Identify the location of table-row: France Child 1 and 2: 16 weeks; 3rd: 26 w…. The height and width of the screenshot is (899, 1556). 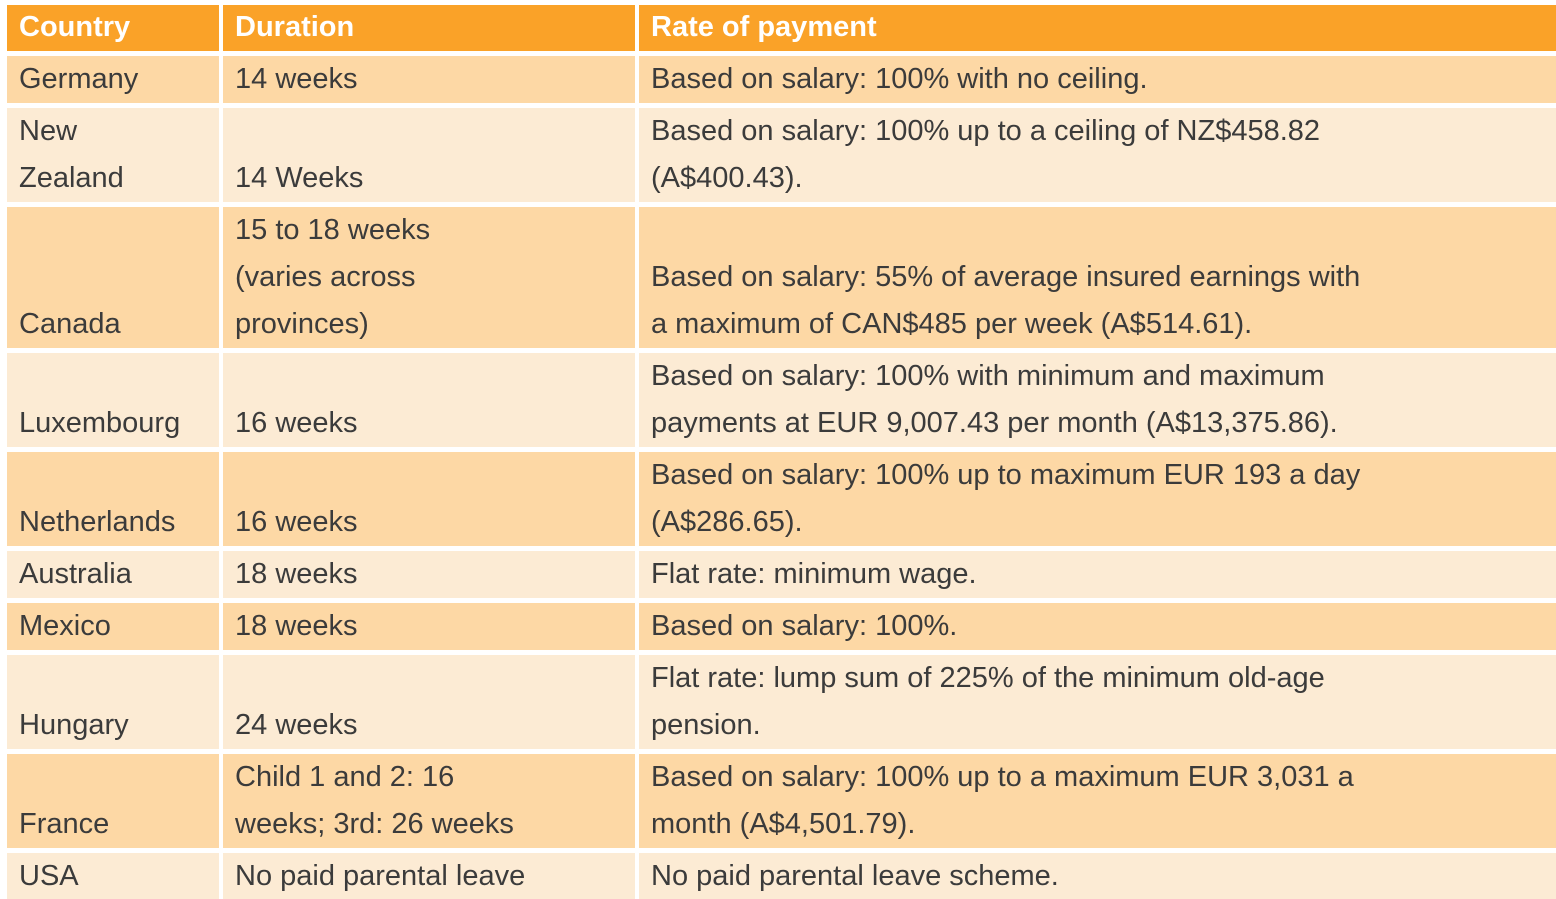
(781, 801).